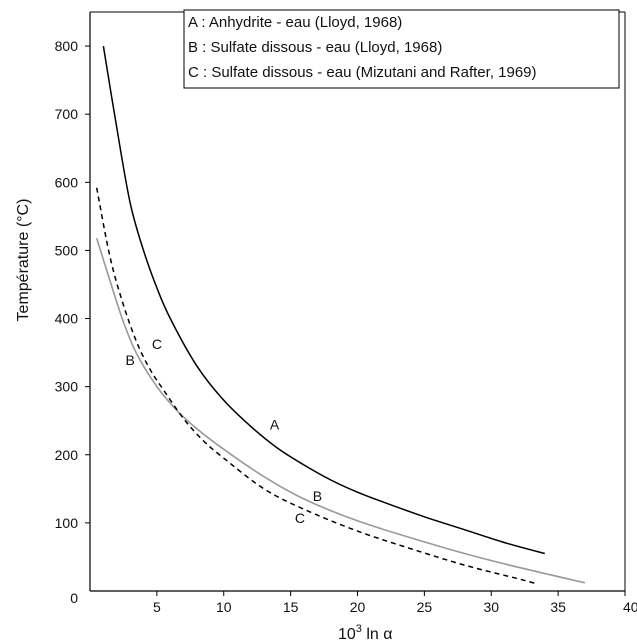  What do you see at coordinates (395, 603) in the screenshot?
I see `x-axis-ticks: 5 10 15 20 25 30 35 40` at bounding box center [395, 603].